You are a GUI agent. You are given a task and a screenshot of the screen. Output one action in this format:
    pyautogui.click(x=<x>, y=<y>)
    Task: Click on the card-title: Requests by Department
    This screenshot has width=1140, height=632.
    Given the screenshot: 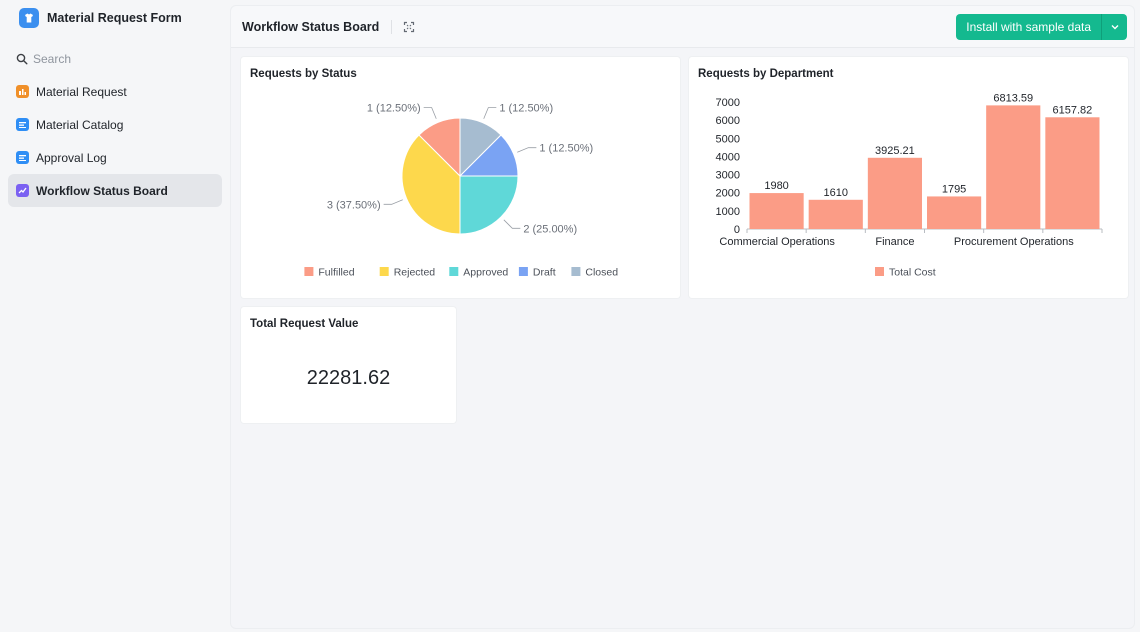 What is the action you would take?
    pyautogui.click(x=766, y=74)
    